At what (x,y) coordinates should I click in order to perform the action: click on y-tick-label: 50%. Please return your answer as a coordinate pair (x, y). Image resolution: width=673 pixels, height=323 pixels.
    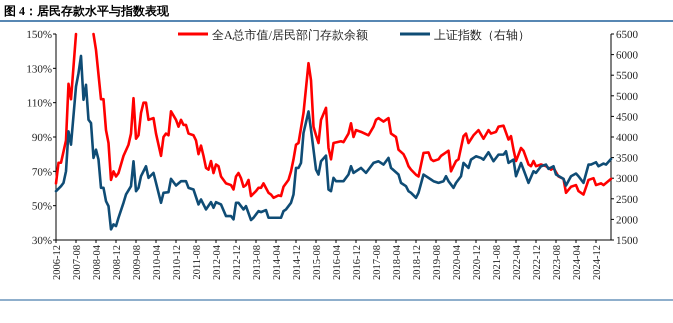
    Looking at the image, I should click on (42, 206).